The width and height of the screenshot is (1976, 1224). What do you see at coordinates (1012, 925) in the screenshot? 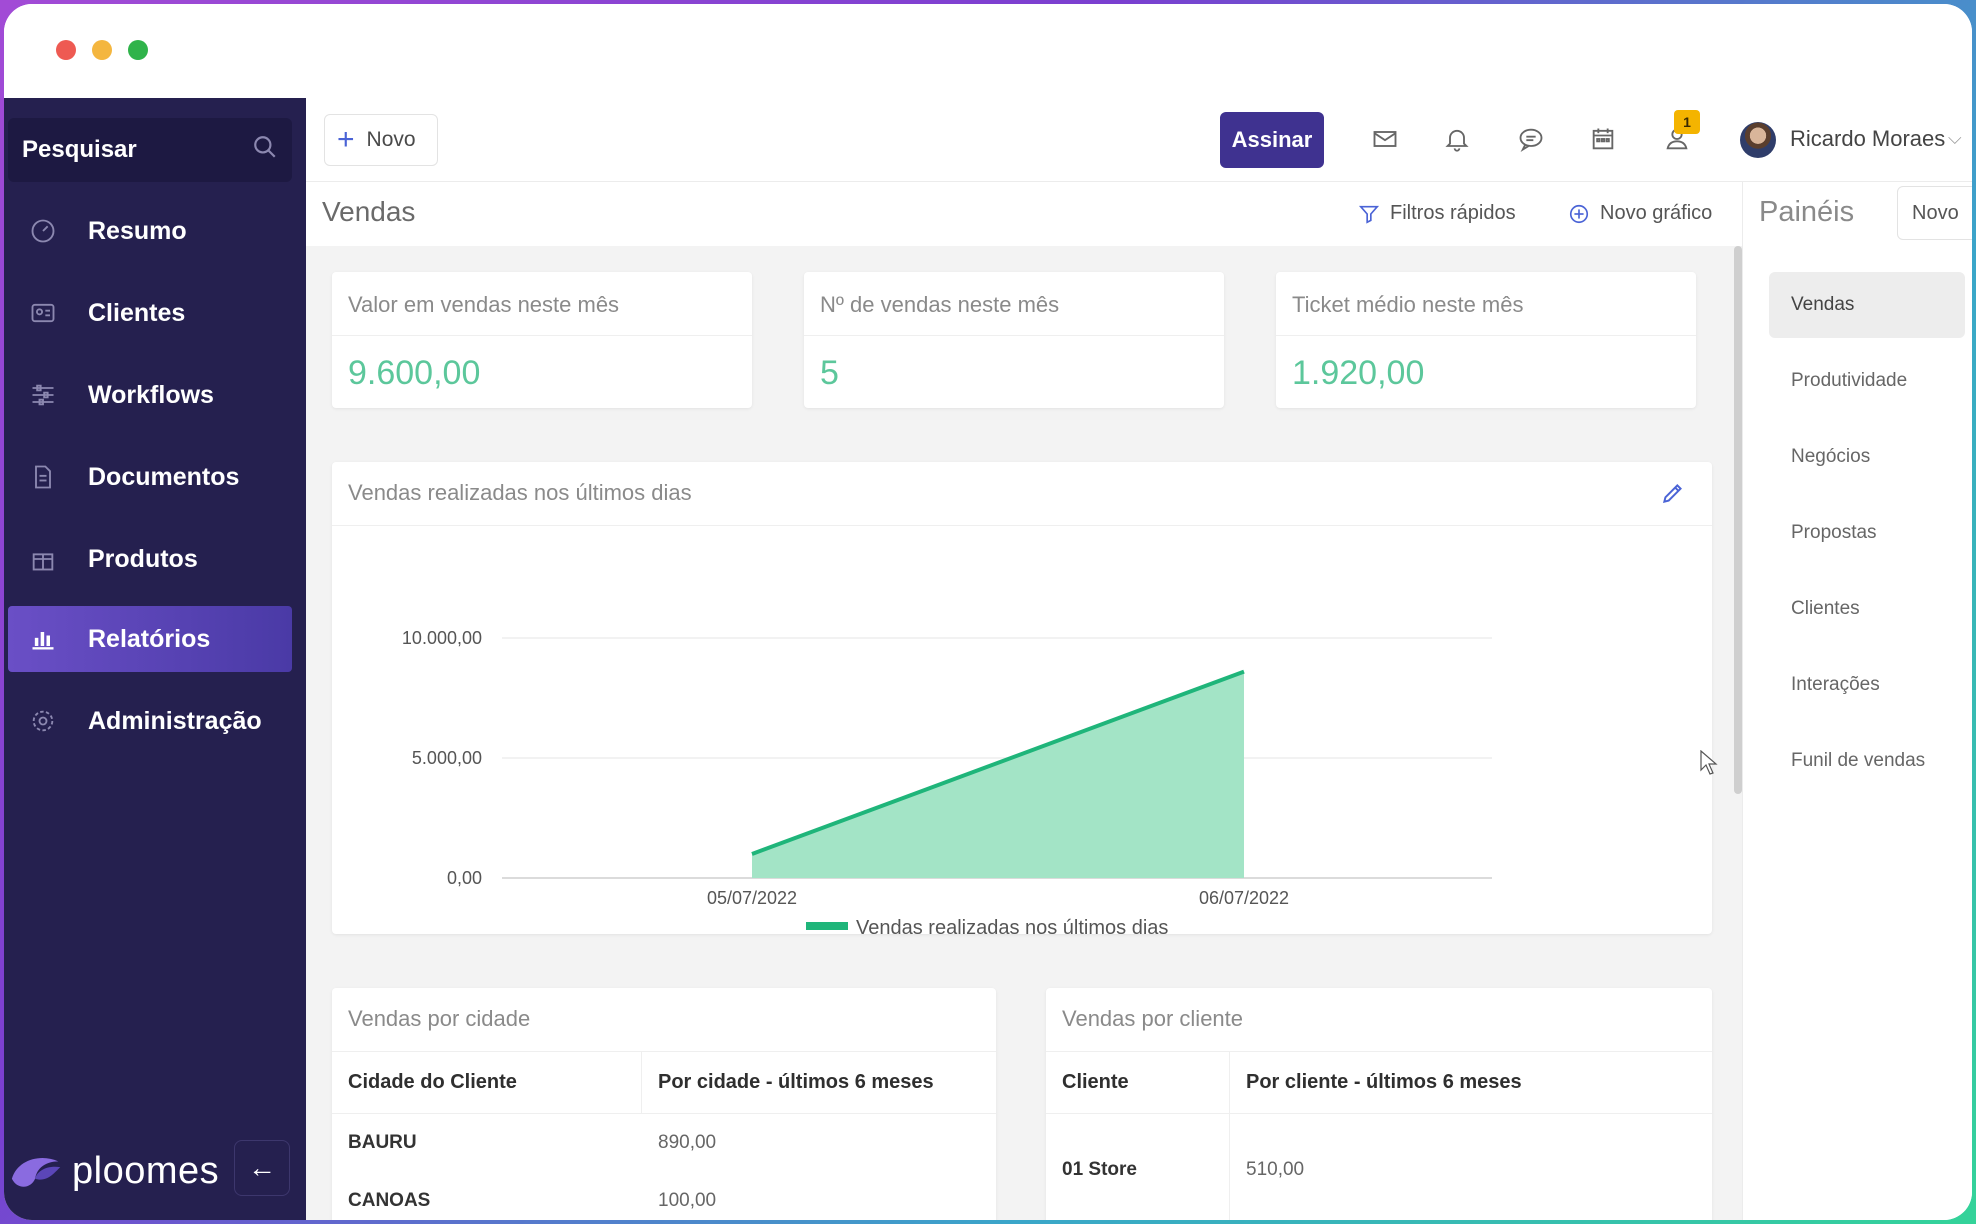
I see `legend-label: Vendas realizadas nos últimos dias` at bounding box center [1012, 925].